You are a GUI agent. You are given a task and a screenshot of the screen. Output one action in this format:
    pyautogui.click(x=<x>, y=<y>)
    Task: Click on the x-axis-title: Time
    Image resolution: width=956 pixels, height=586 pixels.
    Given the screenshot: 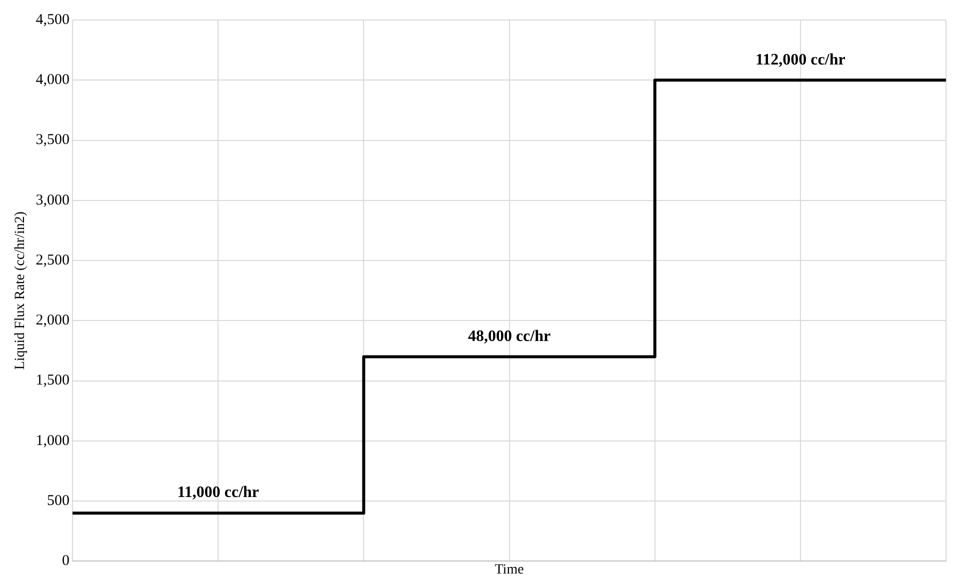 What is the action you would take?
    pyautogui.click(x=509, y=570)
    